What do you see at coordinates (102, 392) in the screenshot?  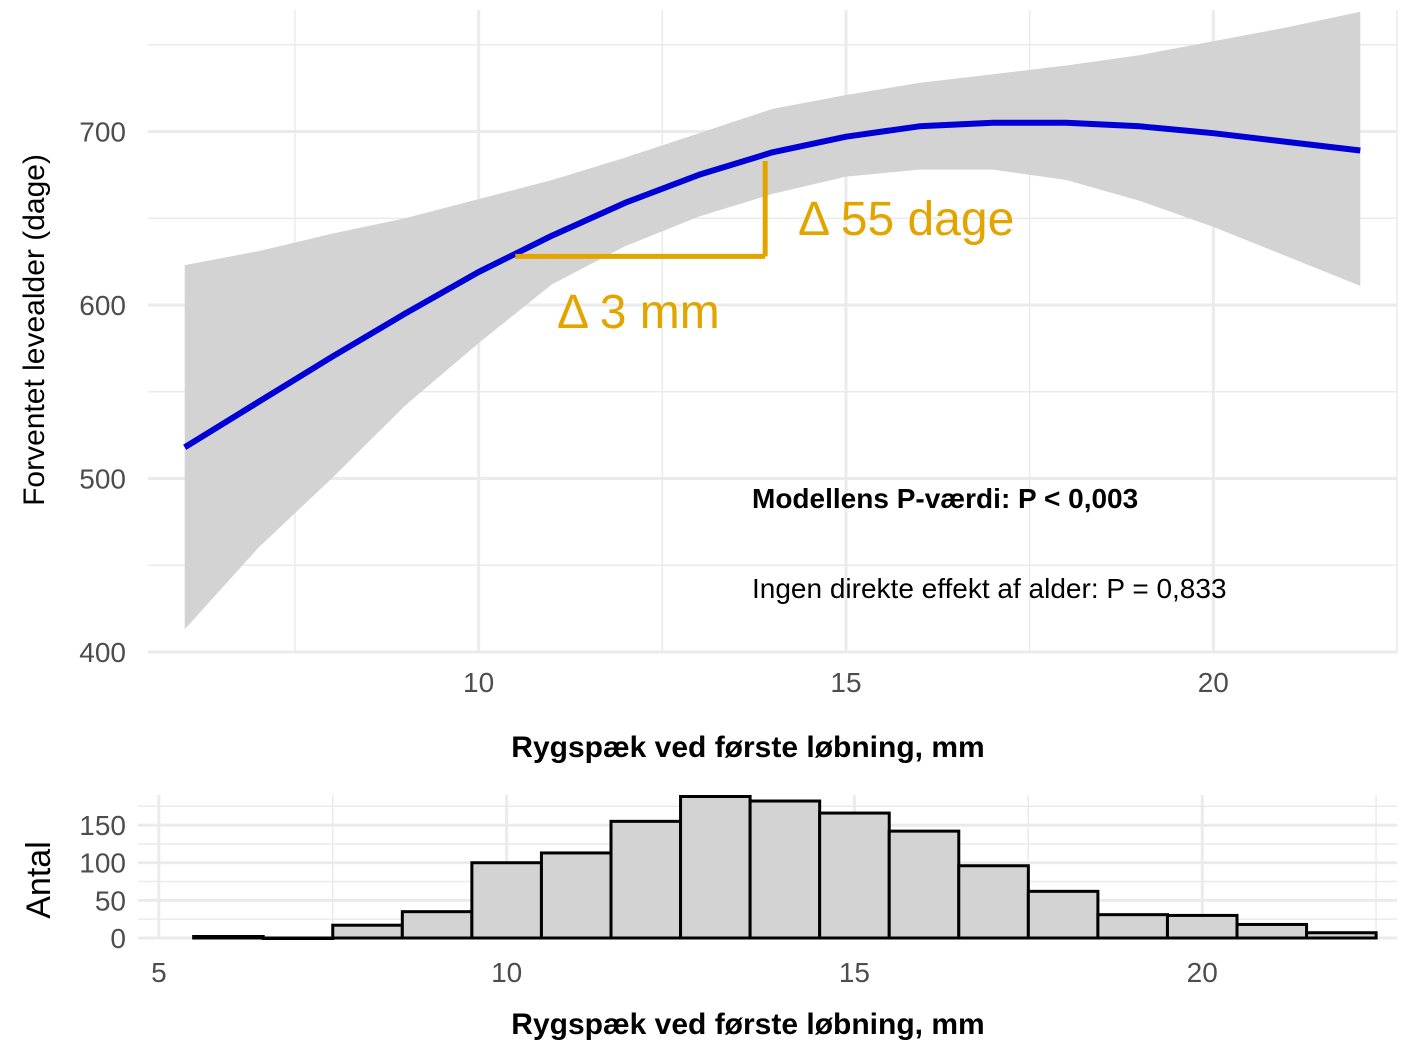 I see `main-y-tick-labels: 400 500 600 700` at bounding box center [102, 392].